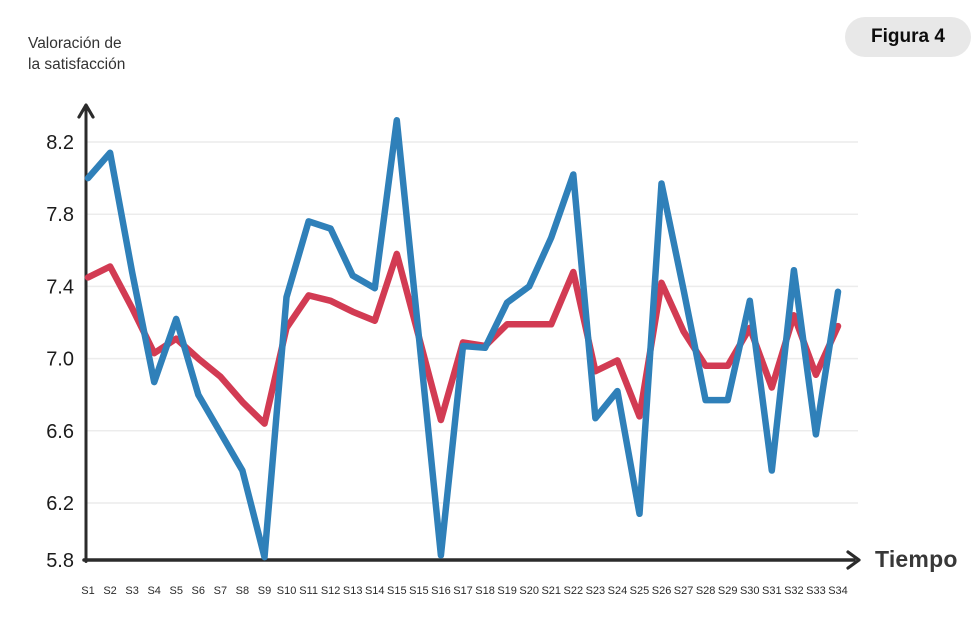 The image size is (980, 623). I want to click on x-tick-label: S32, so click(794, 591).